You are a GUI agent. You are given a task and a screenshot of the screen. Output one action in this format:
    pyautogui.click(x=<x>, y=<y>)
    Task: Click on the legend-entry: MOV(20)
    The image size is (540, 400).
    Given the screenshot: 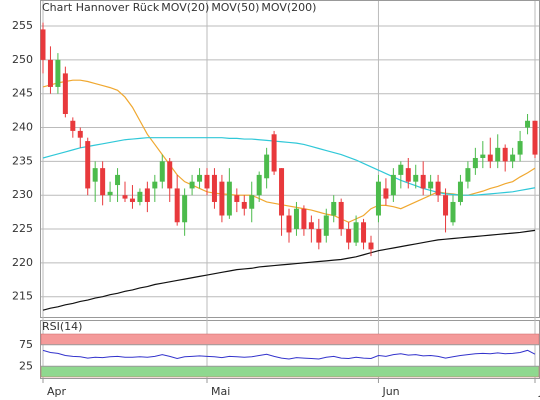 What is the action you would take?
    pyautogui.click(x=185, y=7)
    